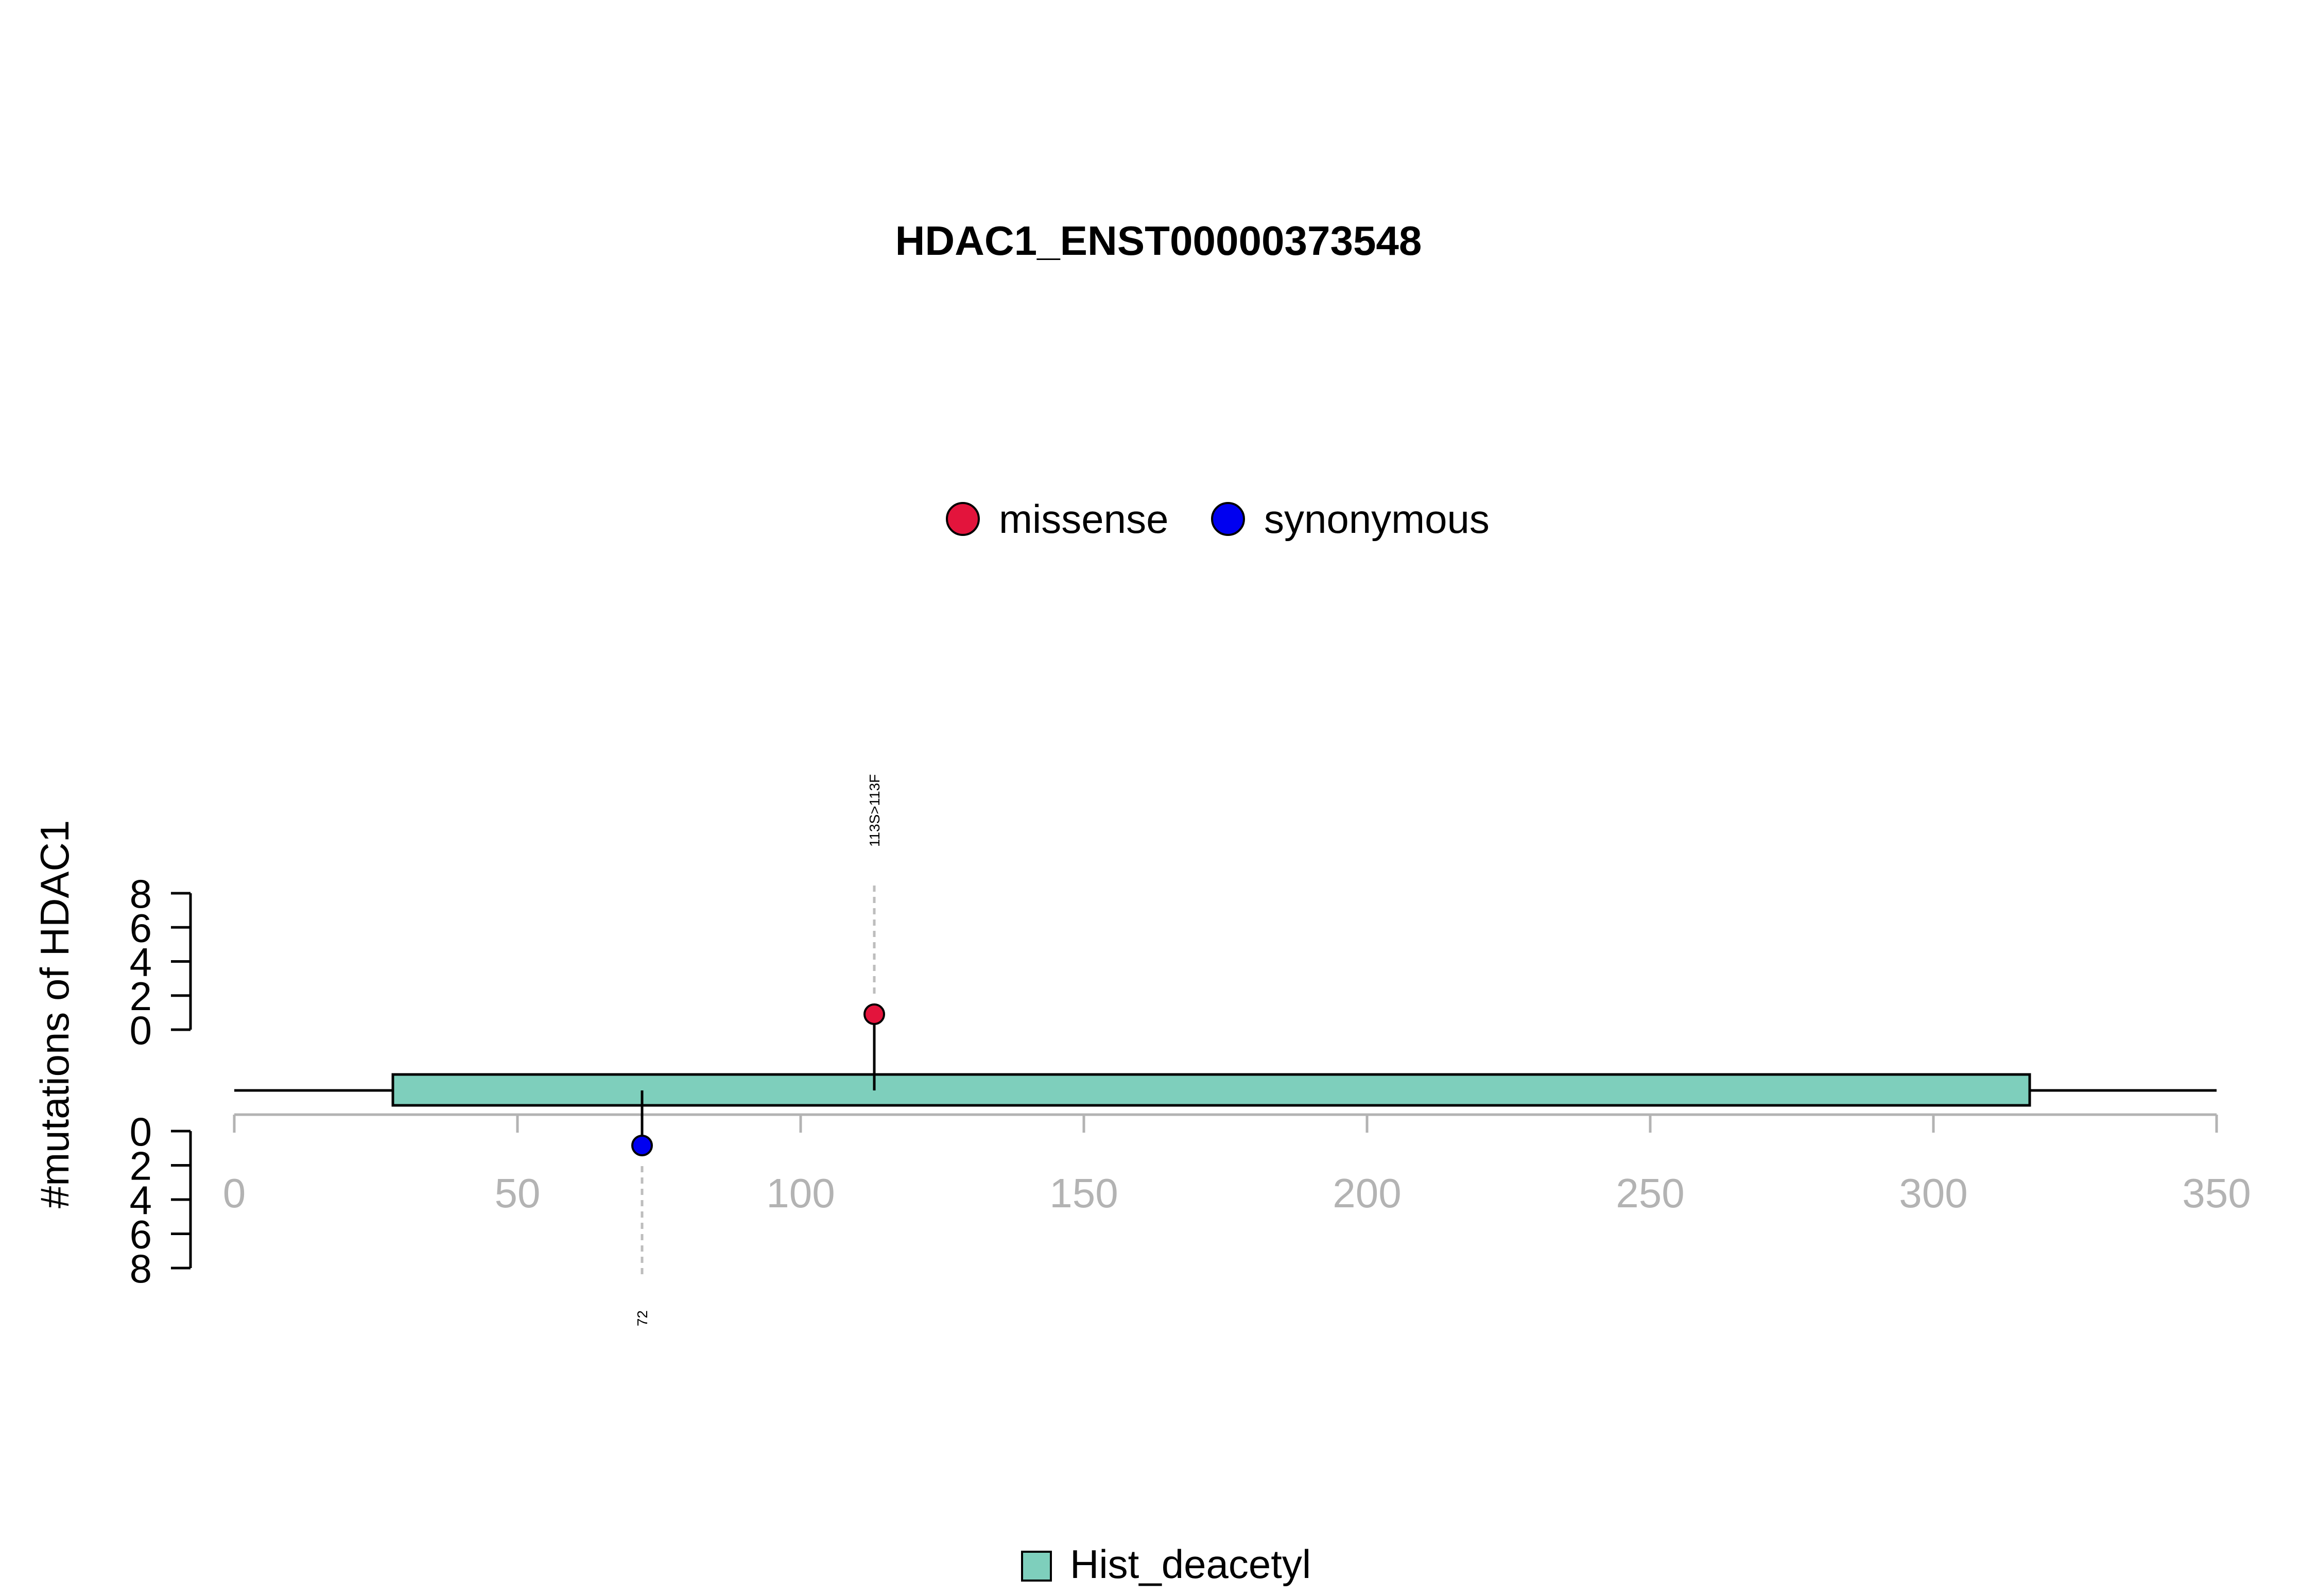  What do you see at coordinates (1228, 519) in the screenshot?
I see `legend-synonymous-marker` at bounding box center [1228, 519].